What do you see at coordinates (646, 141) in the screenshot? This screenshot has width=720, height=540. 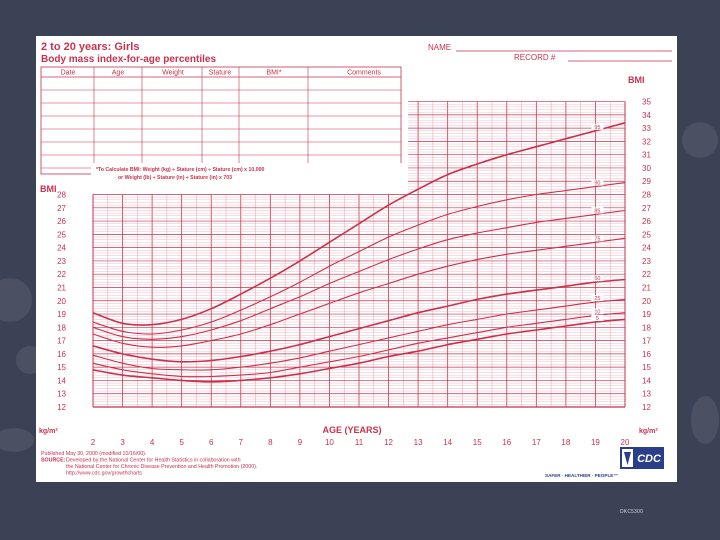 I see `y-tick-label-right: 32` at bounding box center [646, 141].